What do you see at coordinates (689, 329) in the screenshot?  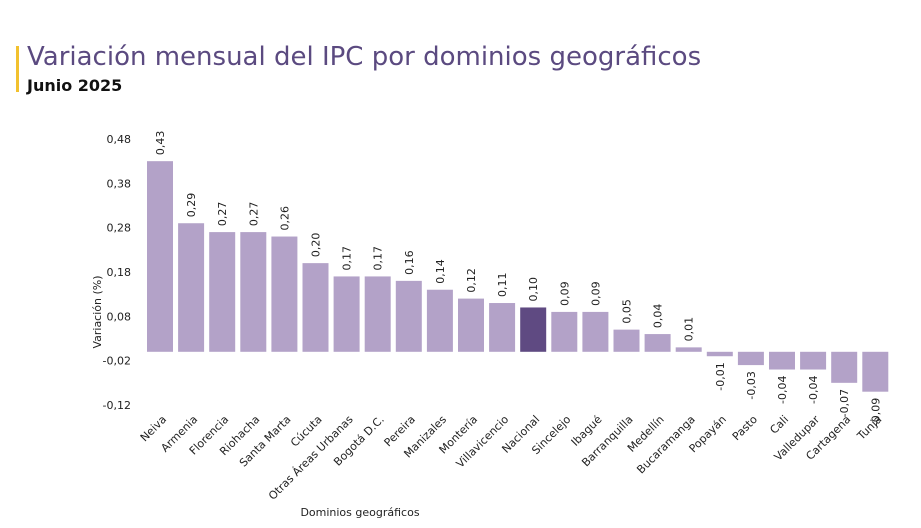 I see `data-label: 0,01` at bounding box center [689, 329].